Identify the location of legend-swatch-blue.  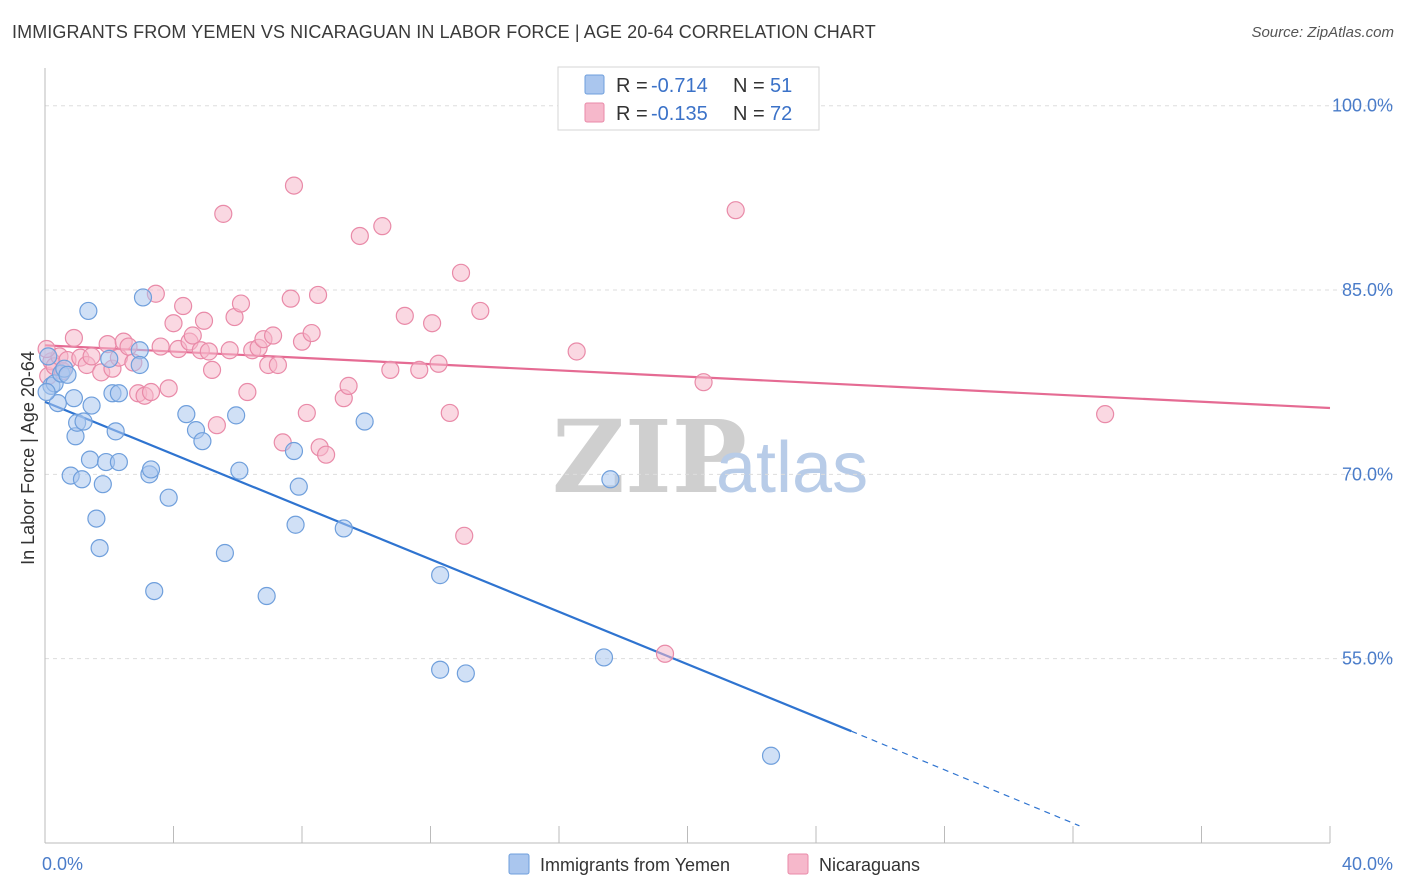
(594, 84).